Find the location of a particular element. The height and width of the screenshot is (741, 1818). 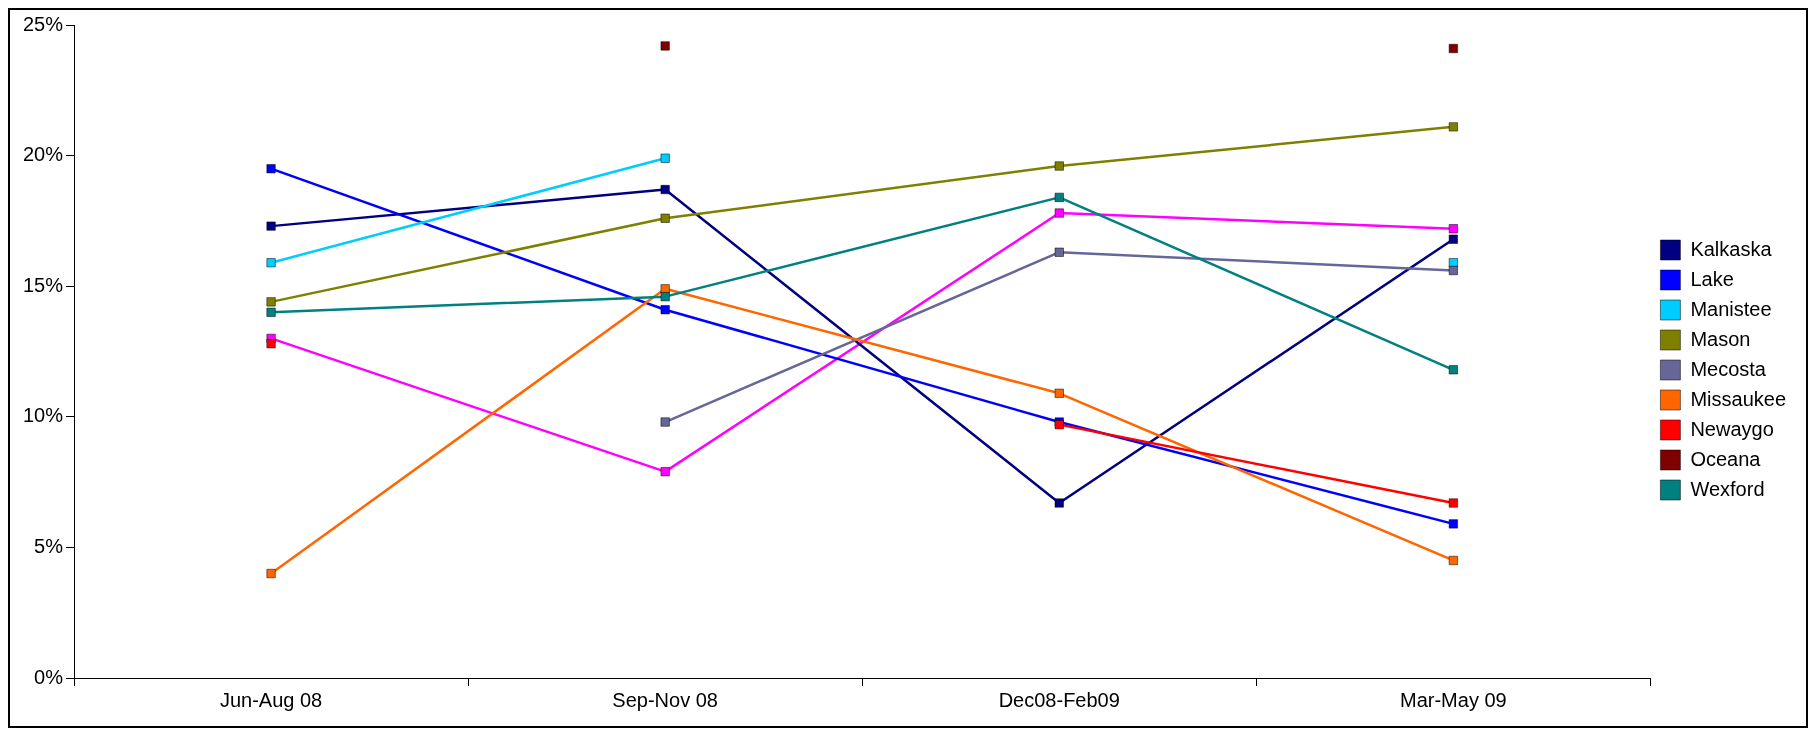

x-tick-label: Jun-Aug 08 is located at coordinates (271, 699).